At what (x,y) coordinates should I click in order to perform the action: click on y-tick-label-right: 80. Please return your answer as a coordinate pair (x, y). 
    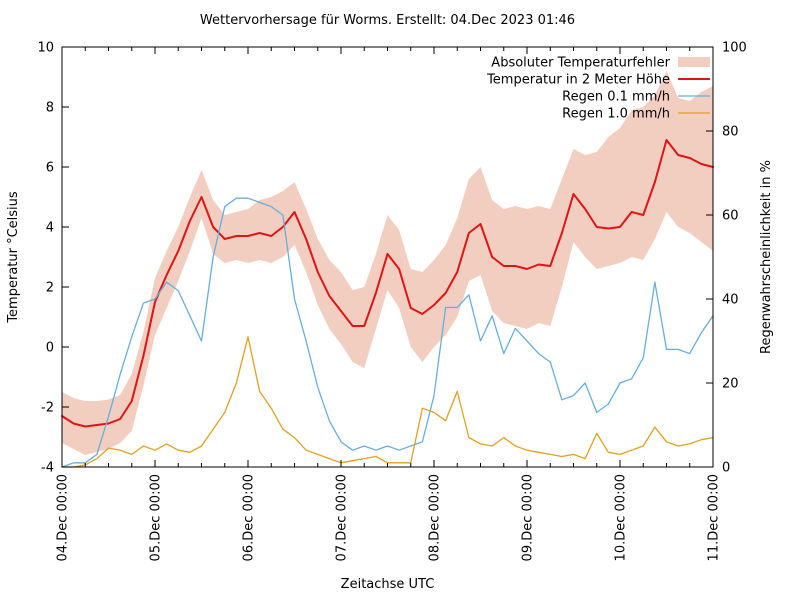
    Looking at the image, I should click on (730, 132).